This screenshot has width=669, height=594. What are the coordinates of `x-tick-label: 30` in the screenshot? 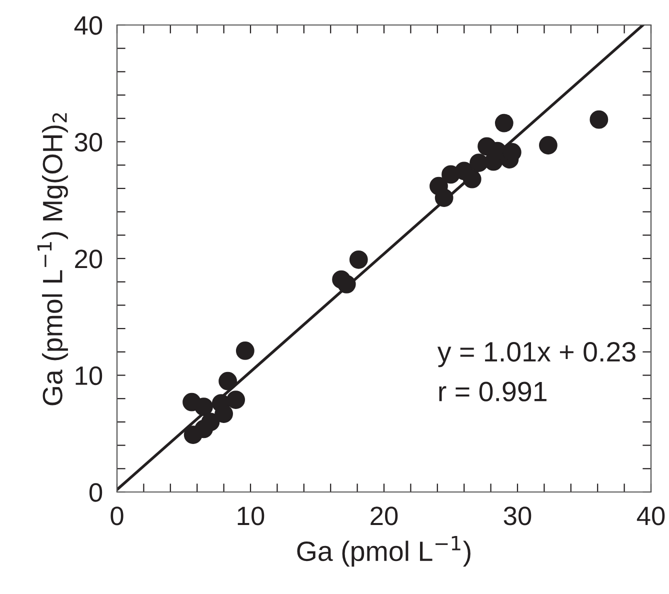 It's located at (518, 516).